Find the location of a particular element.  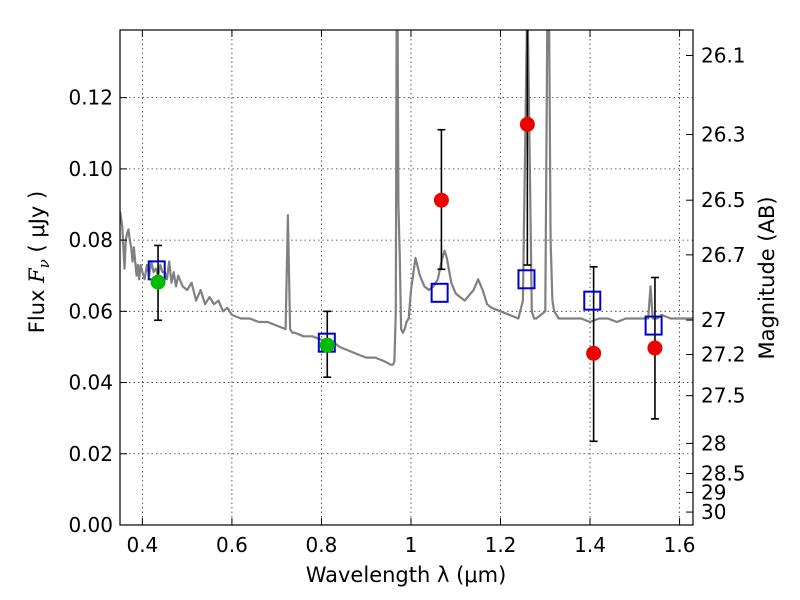

y-tick-label: 0.12 is located at coordinates (90, 98).